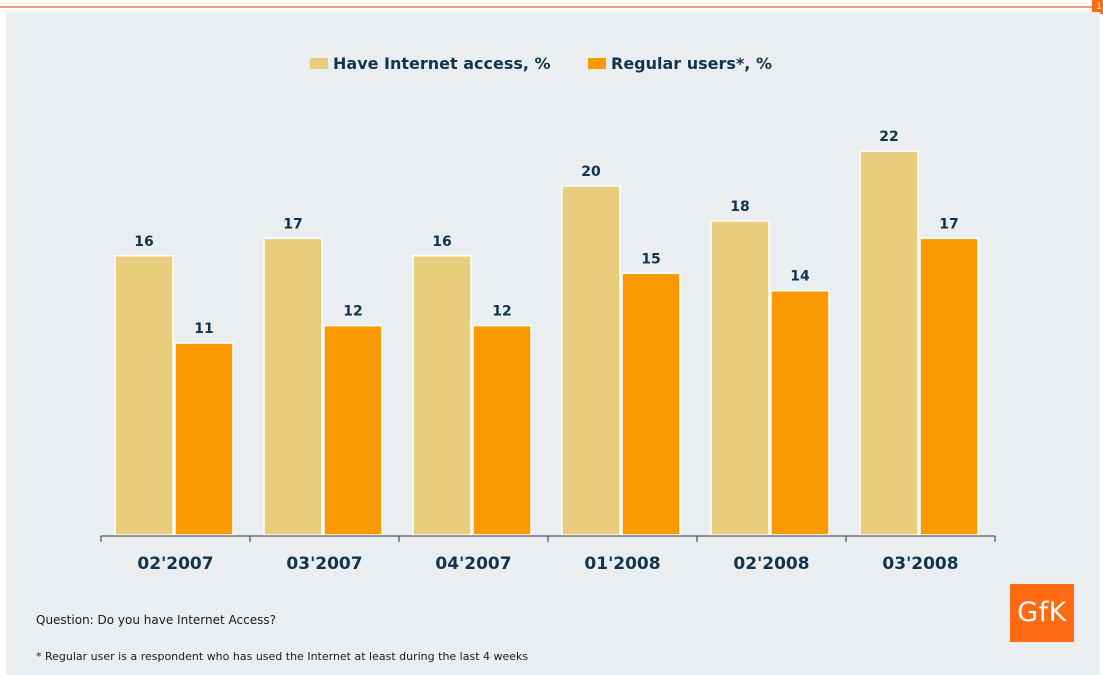 The image size is (1103, 675). I want to click on gfk-logo: GfK, so click(1042, 613).